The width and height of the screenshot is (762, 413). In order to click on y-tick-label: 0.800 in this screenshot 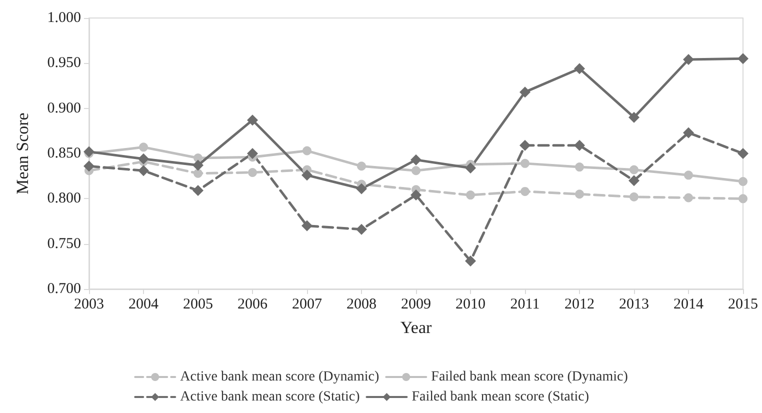, I will do `click(64, 198)`.